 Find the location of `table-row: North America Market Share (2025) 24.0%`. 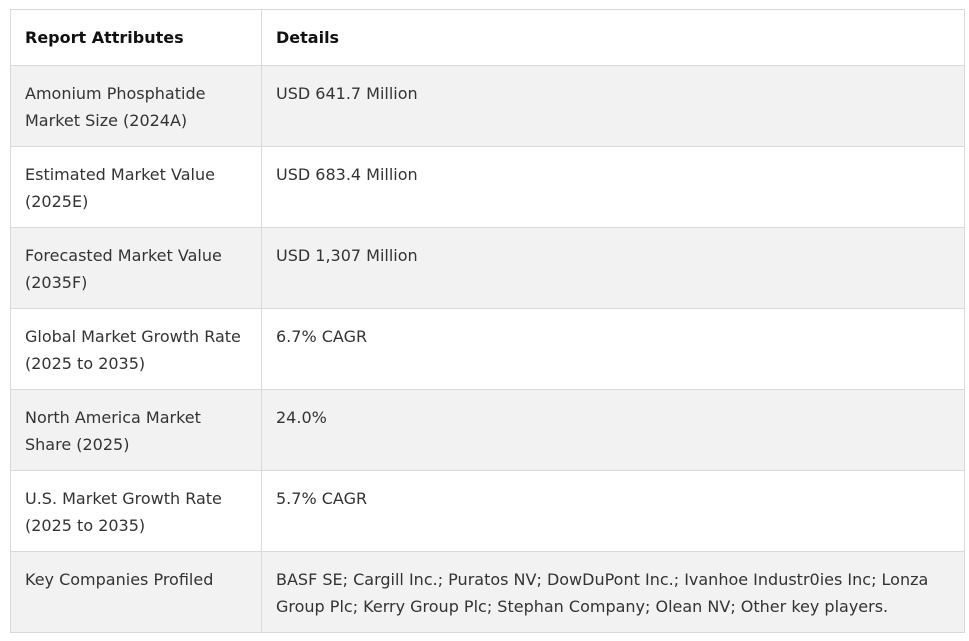

table-row: North America Market Share (2025) 24.0% is located at coordinates (487, 430).